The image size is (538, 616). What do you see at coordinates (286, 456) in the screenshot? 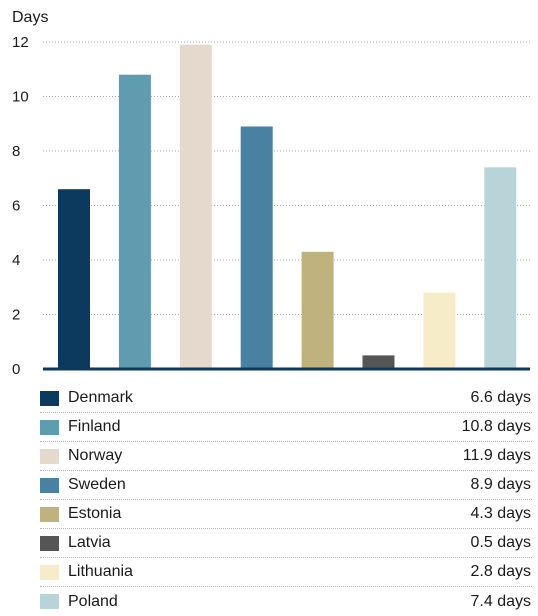
I see `legend-item-norway: Norway 11.9 days` at bounding box center [286, 456].